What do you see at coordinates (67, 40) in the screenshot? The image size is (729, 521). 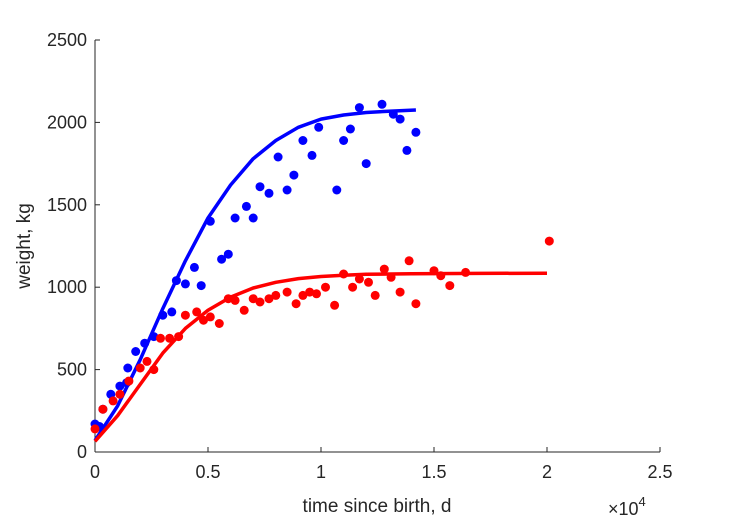 I see `y-tick-label: 2500` at bounding box center [67, 40].